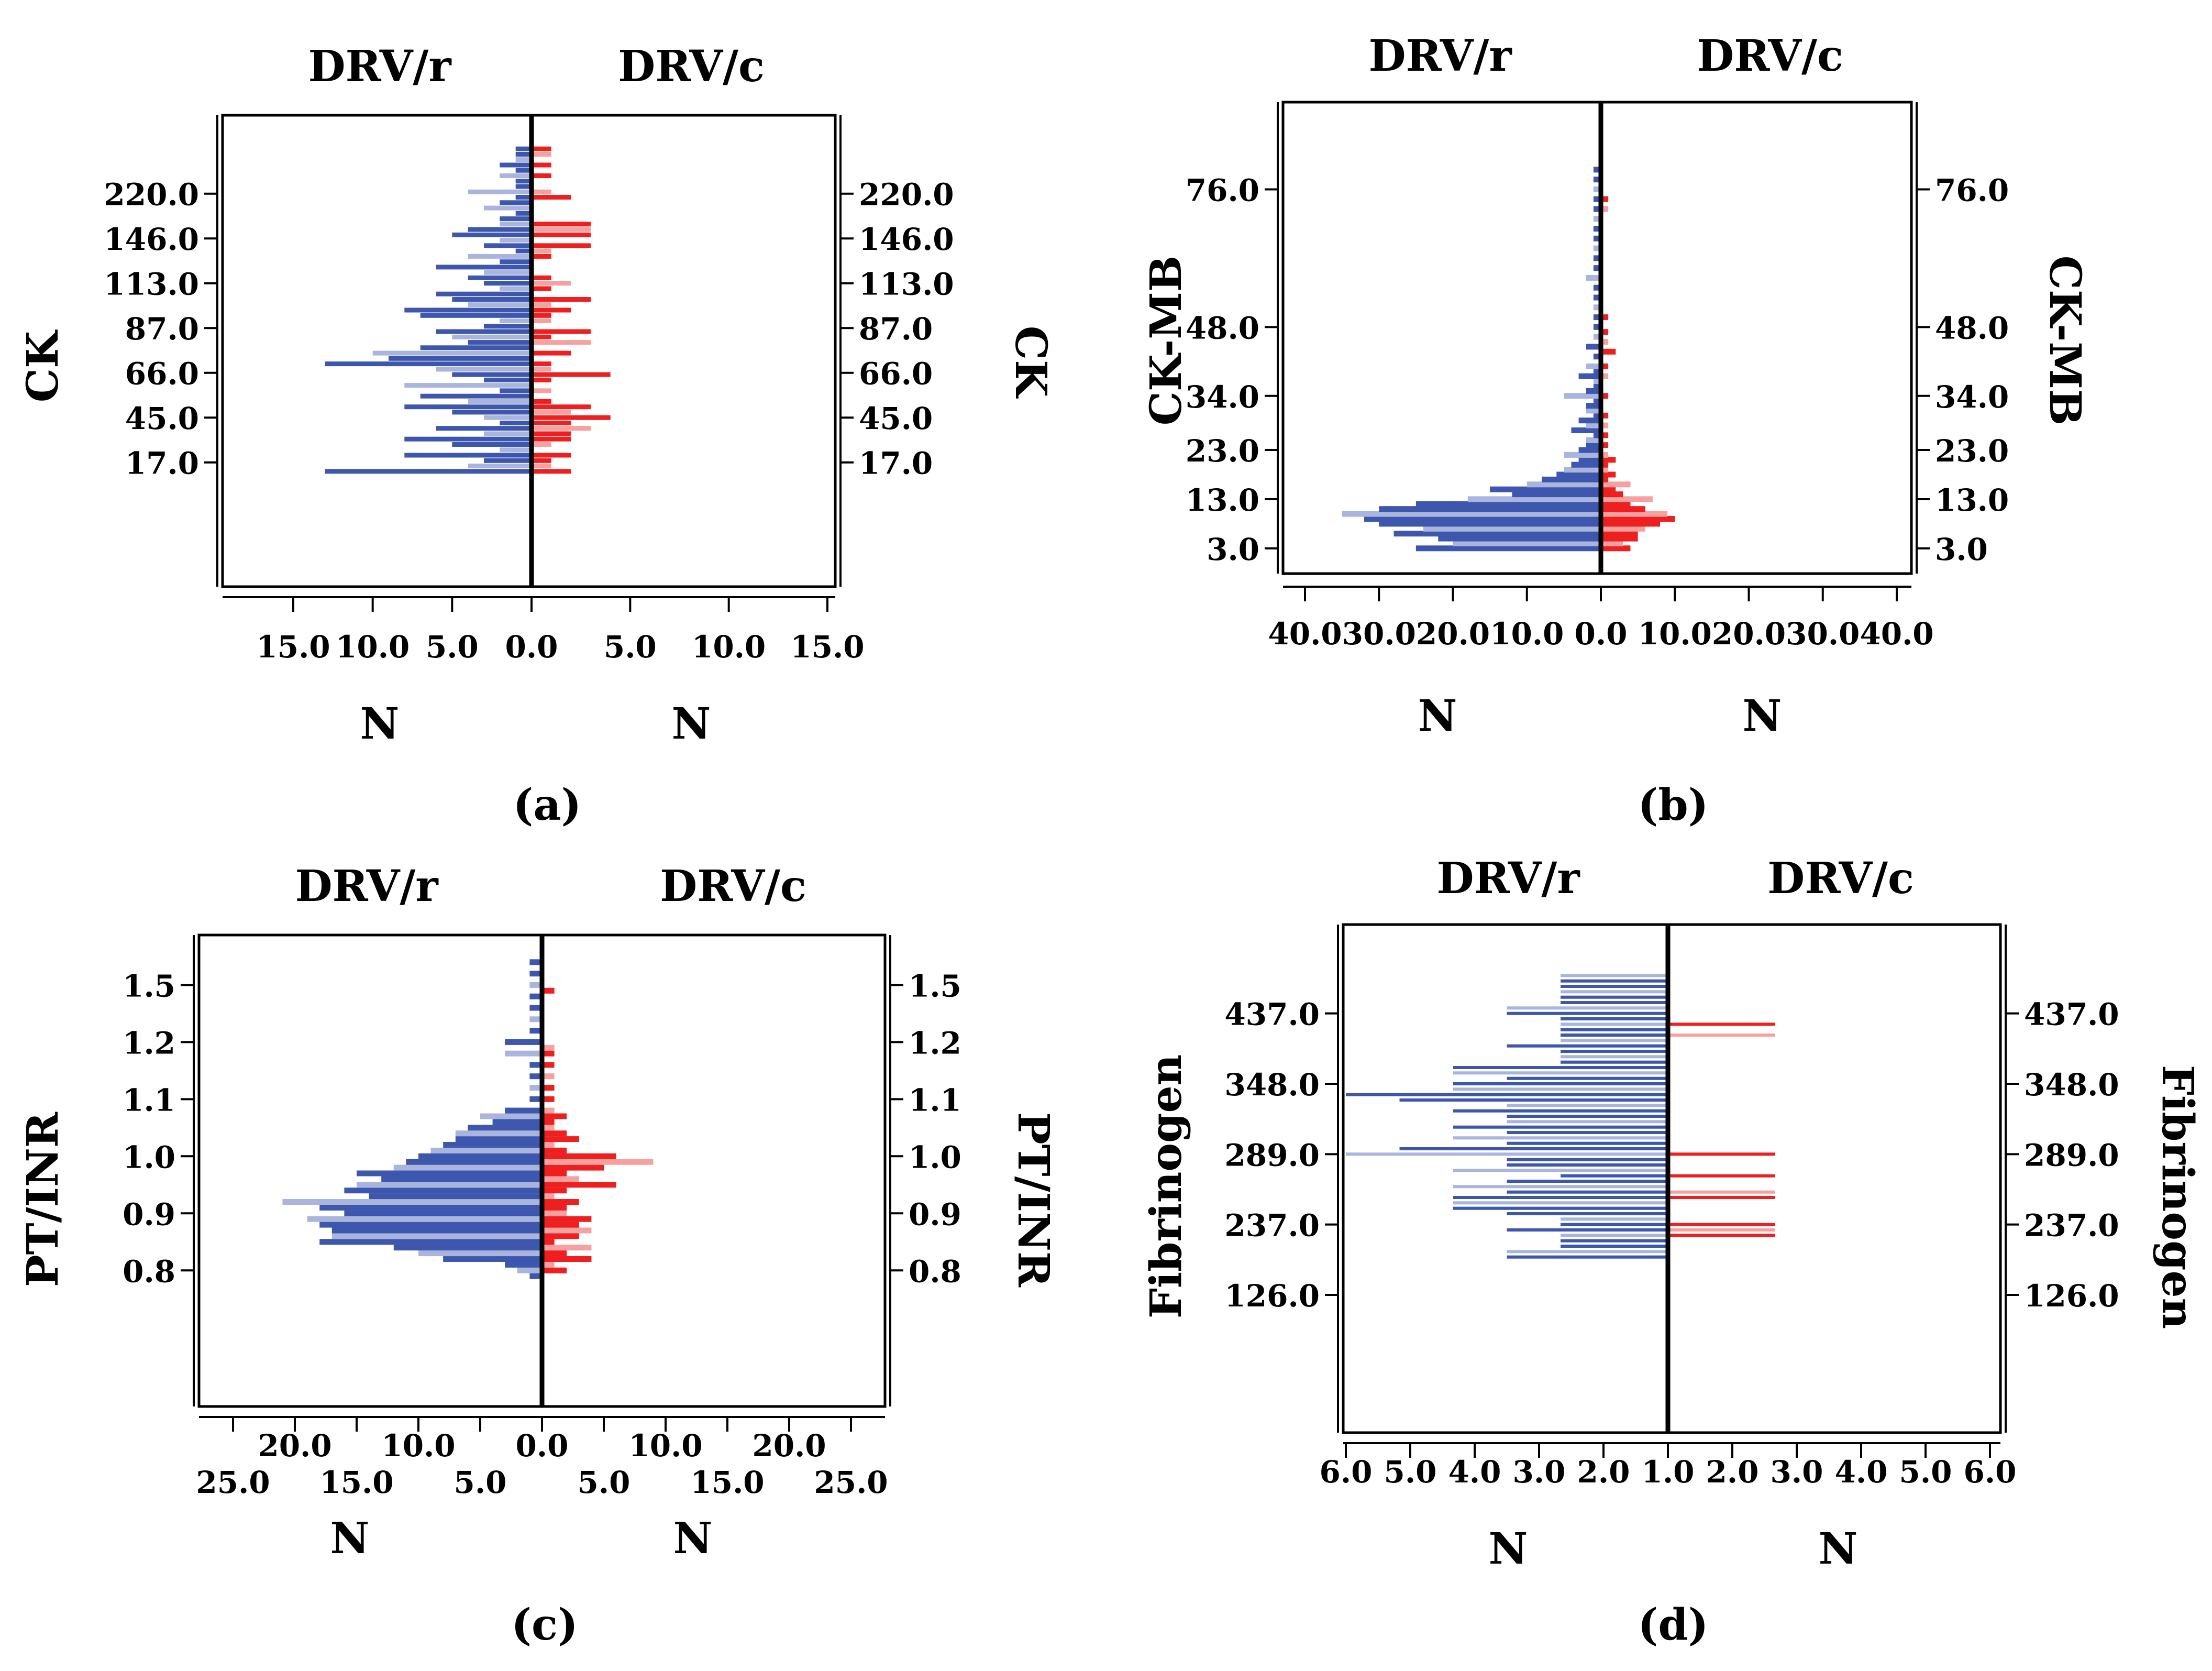 The height and width of the screenshot is (1671, 2212). I want to click on x-tick-label-right: 3.0, so click(1797, 1472).